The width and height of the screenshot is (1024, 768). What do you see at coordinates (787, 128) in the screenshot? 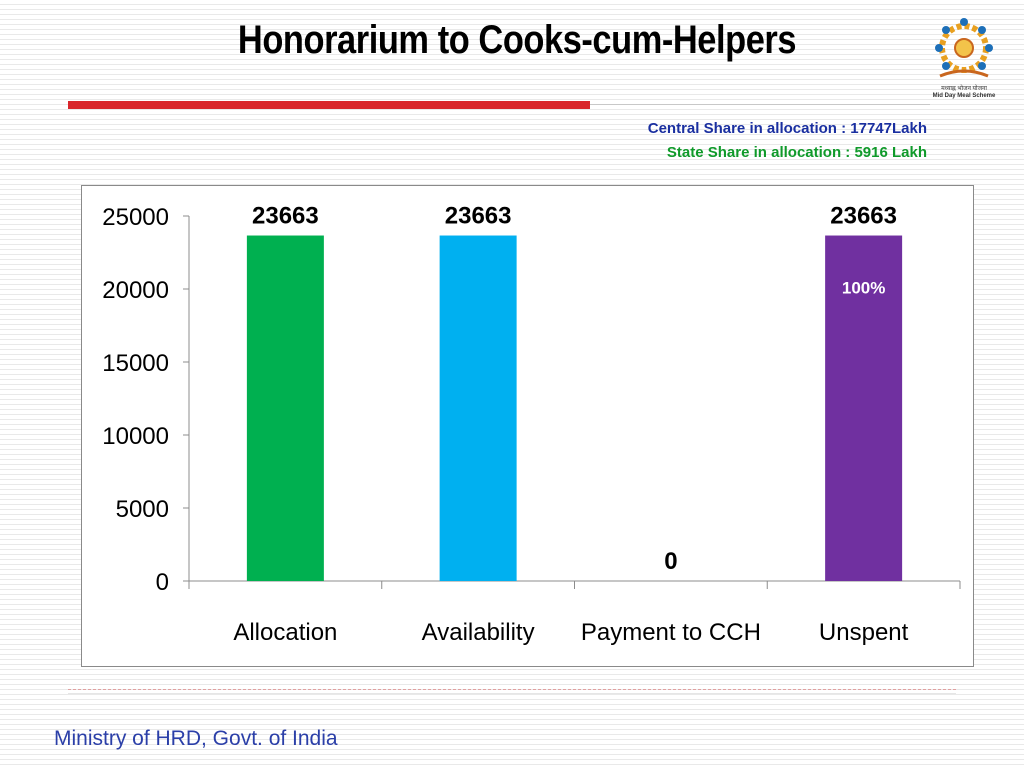
I see `central-share-text: Central Share in allocation : 17747Lakh` at bounding box center [787, 128].